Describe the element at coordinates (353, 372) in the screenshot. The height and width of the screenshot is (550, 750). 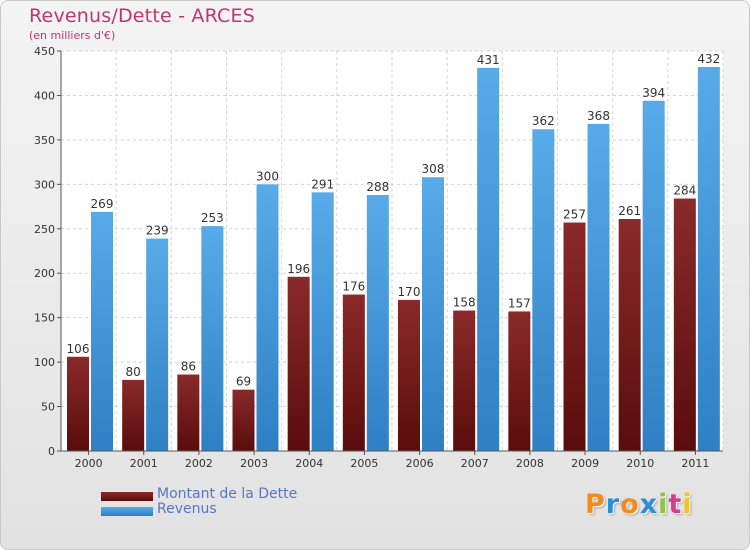
I see `bar-debt-2005` at that location.